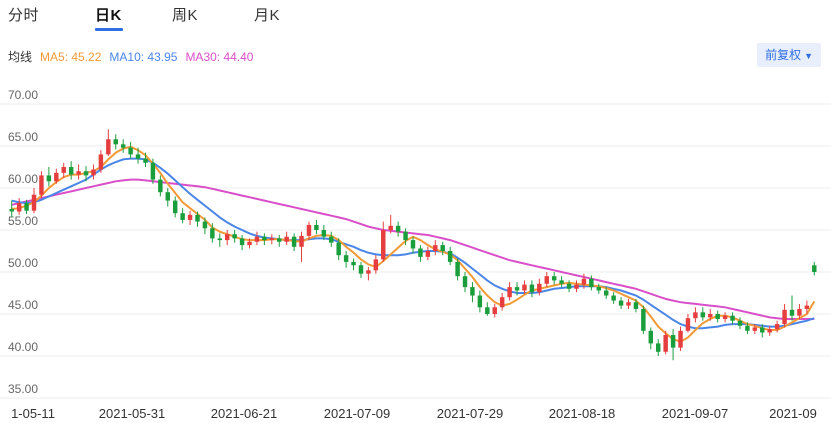  I want to click on x-tick-label: 2021-06-21, so click(244, 413).